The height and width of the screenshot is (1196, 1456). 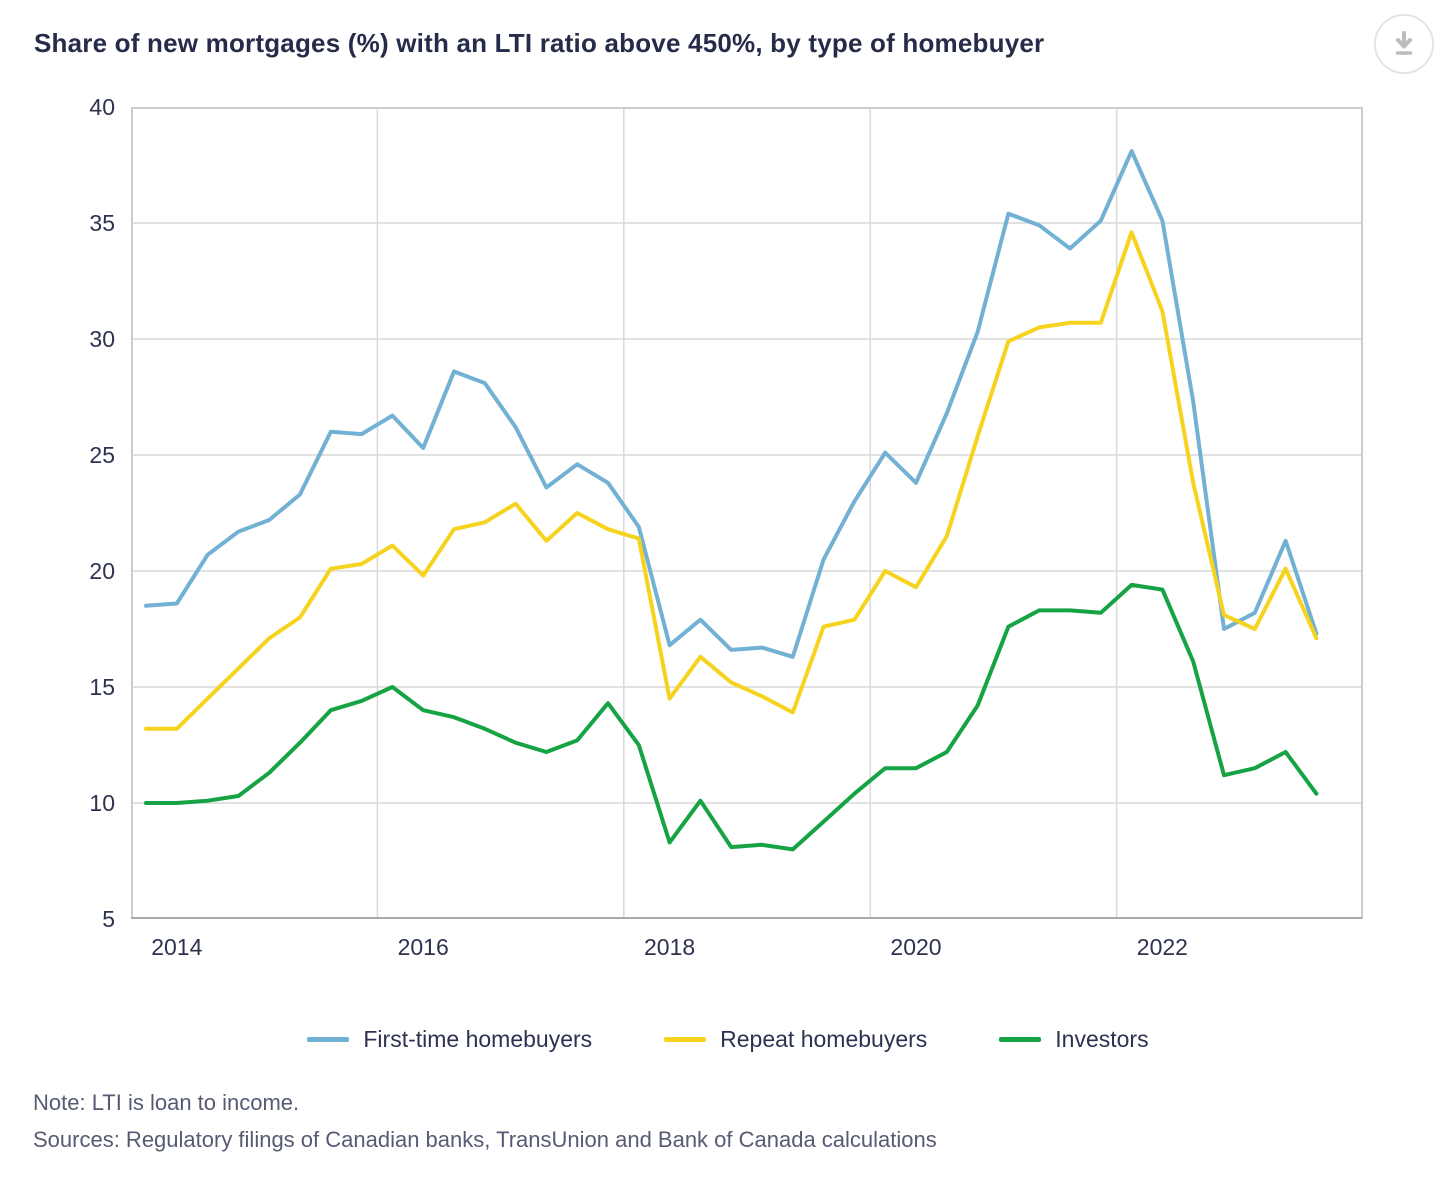 What do you see at coordinates (166, 1102) in the screenshot?
I see `chart-note: Note: LTI is loan to income.` at bounding box center [166, 1102].